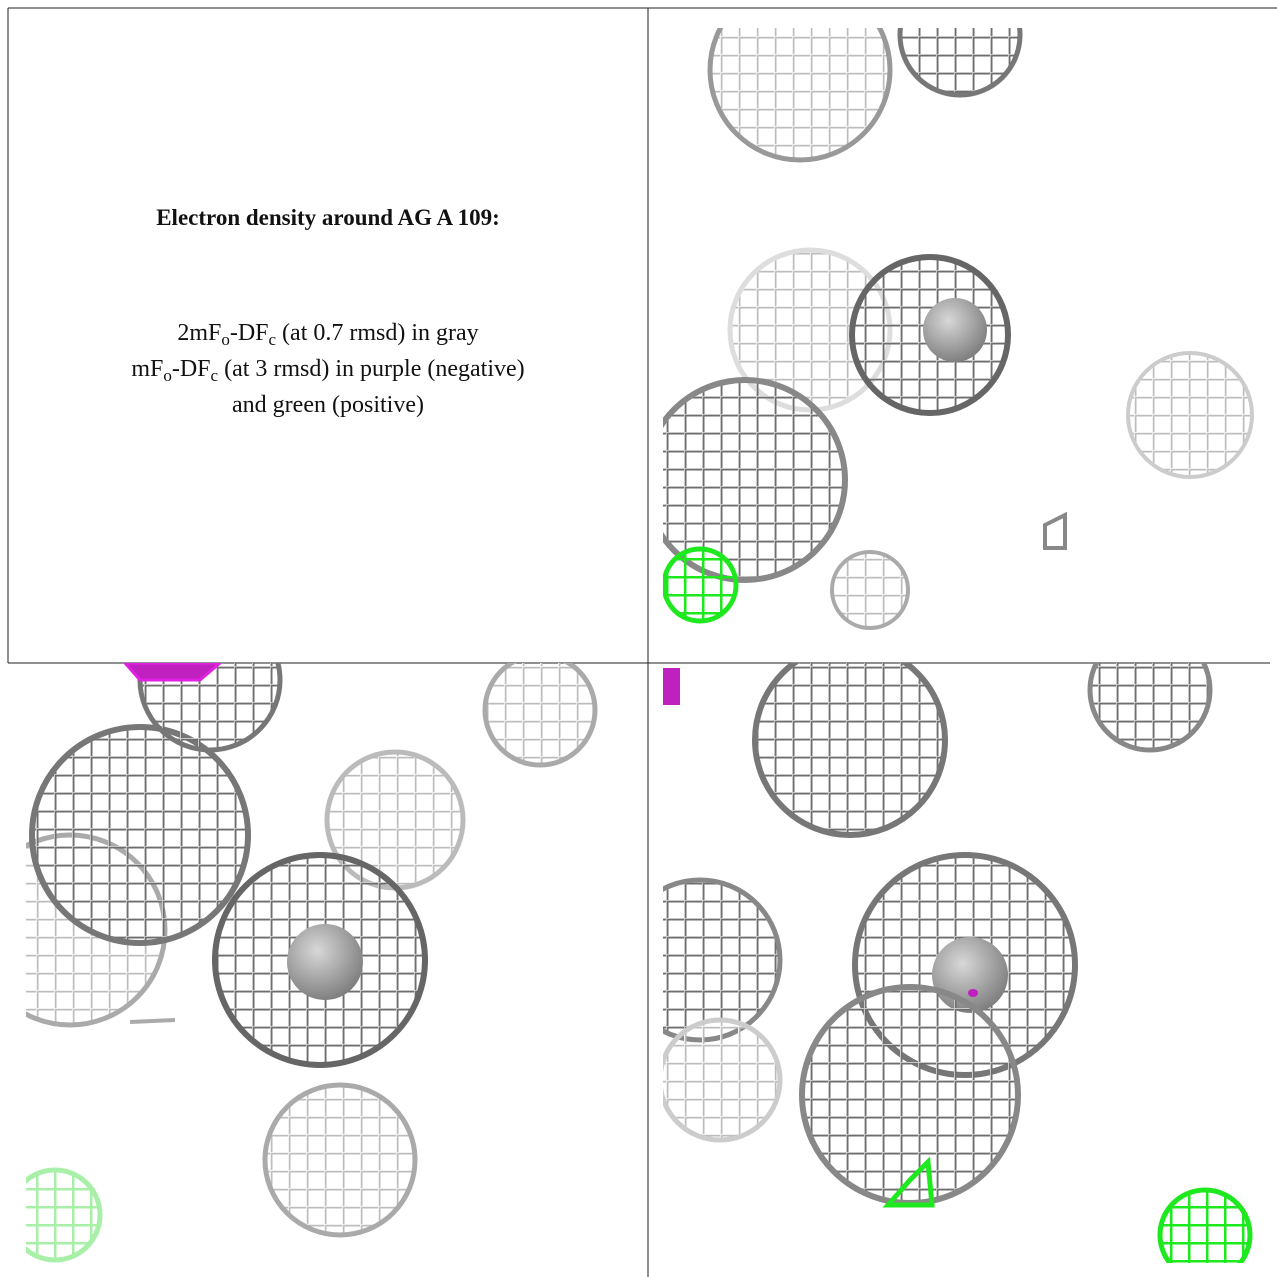 This screenshot has height=1277, width=1277. I want to click on caption-text: 2mF, so click(199, 333).